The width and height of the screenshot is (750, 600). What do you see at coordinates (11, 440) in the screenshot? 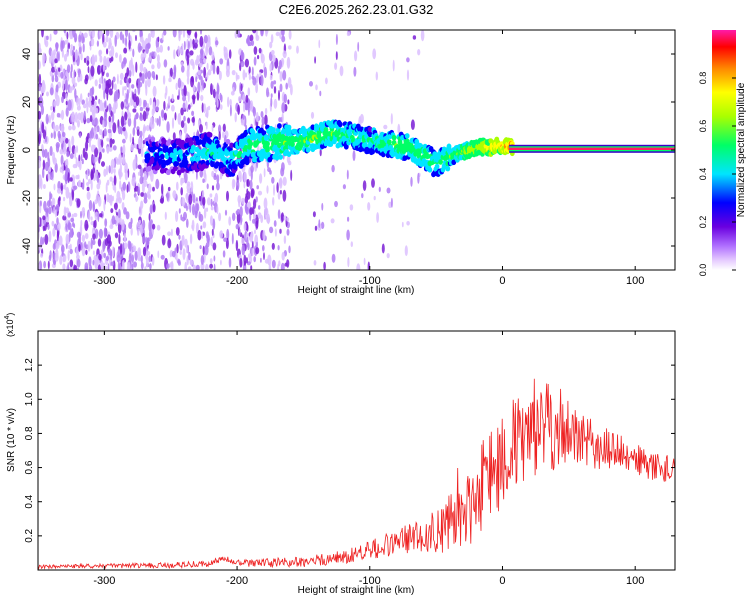
I see `snr-y-label: SNR (10 * v/v)` at bounding box center [11, 440].